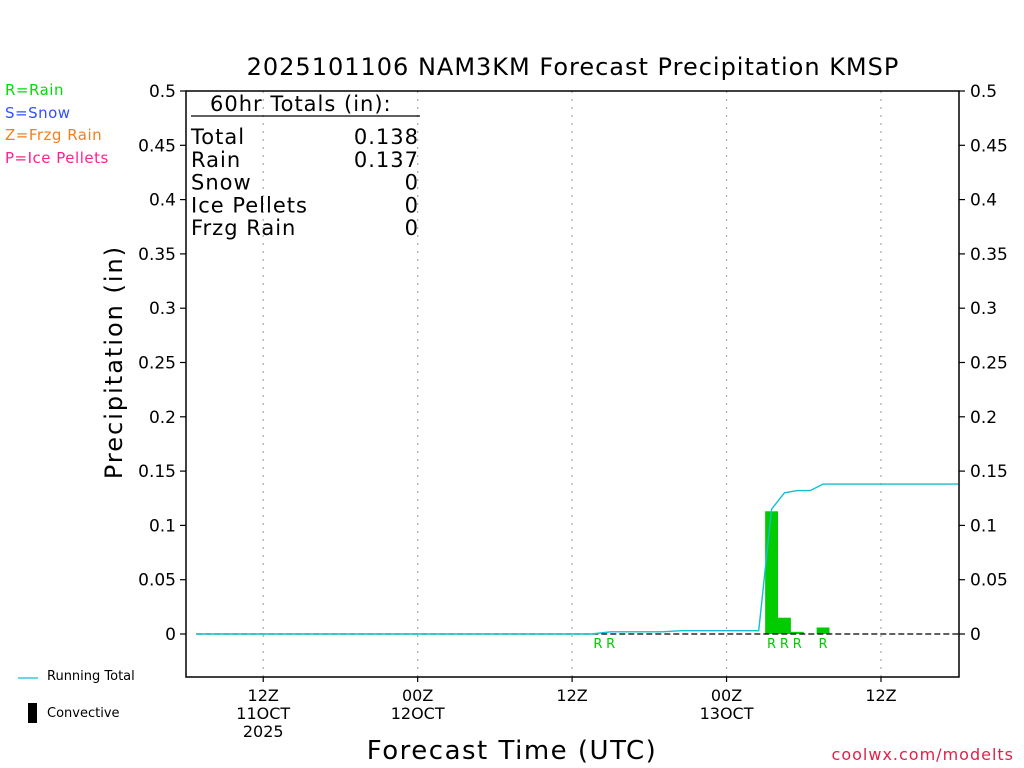  Describe the element at coordinates (797, 572) in the screenshot. I see `bar-series` at that location.